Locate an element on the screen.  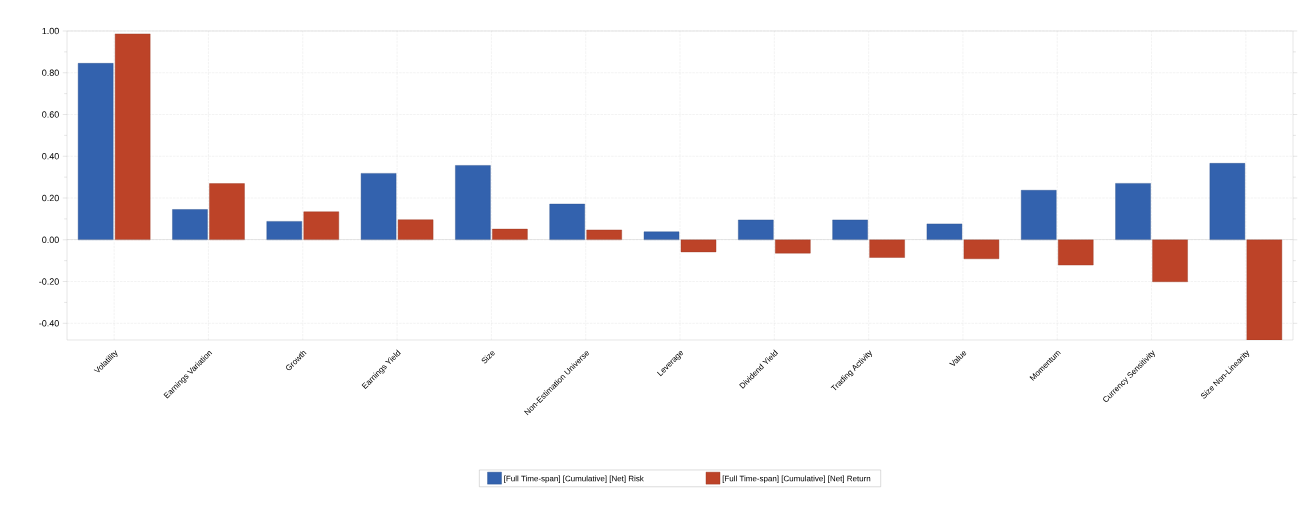
y-tick-label: 0.80 is located at coordinates (50, 72).